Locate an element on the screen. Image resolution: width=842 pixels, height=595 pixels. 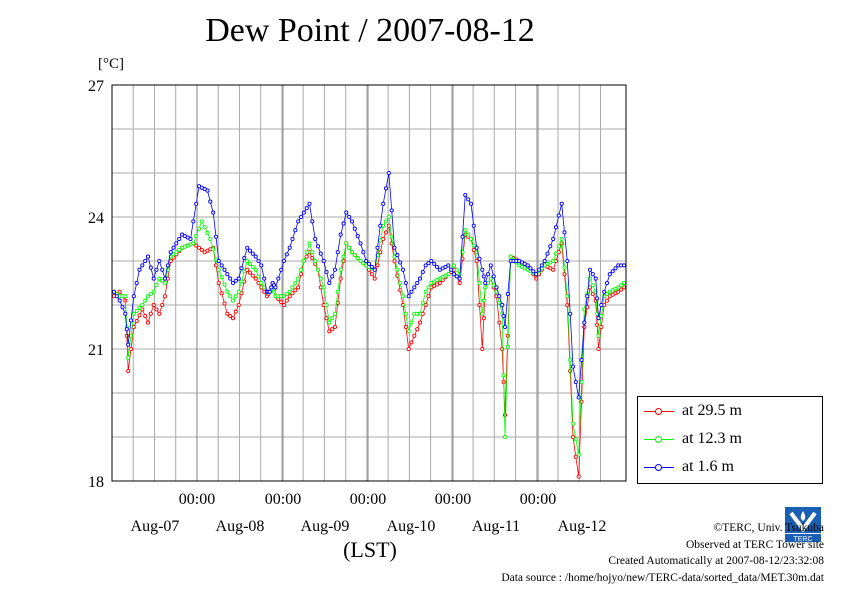
y-tick-label: 24 is located at coordinates (96, 218).